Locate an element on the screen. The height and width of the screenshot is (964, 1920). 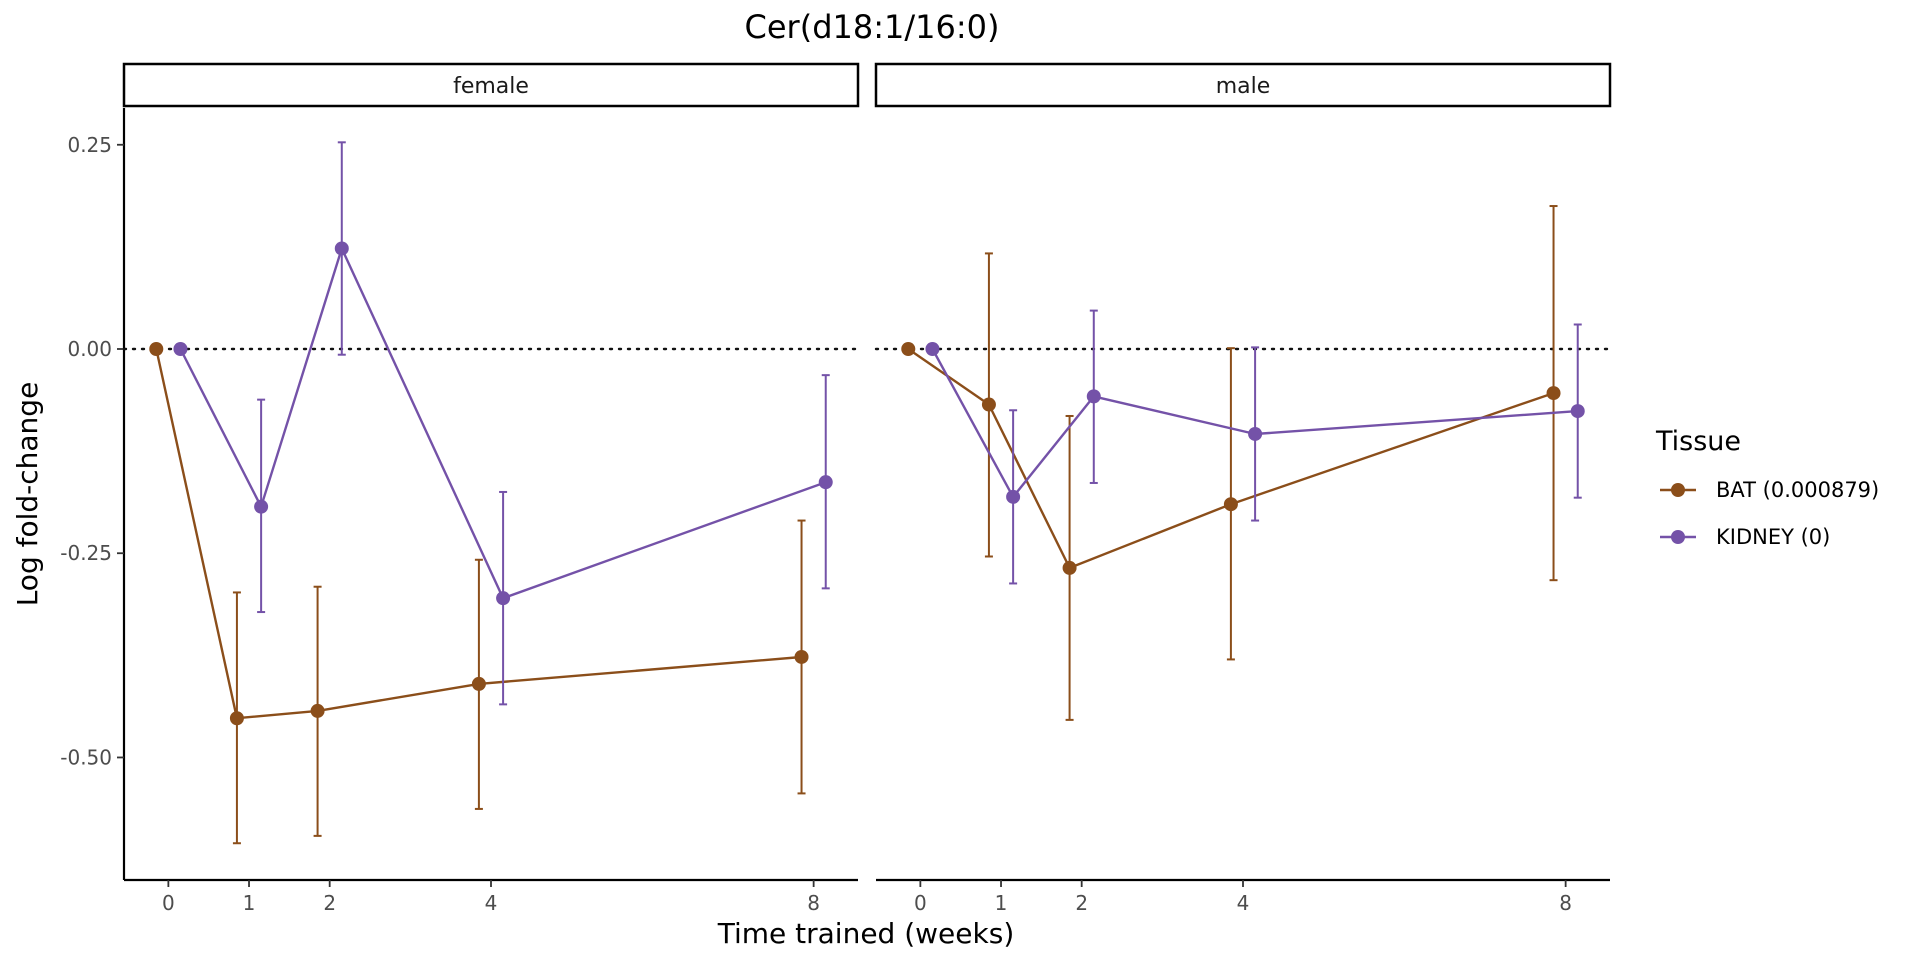
legend: Tissue BAT (0.000879) KIDNEY (0) is located at coordinates (1767, 487).